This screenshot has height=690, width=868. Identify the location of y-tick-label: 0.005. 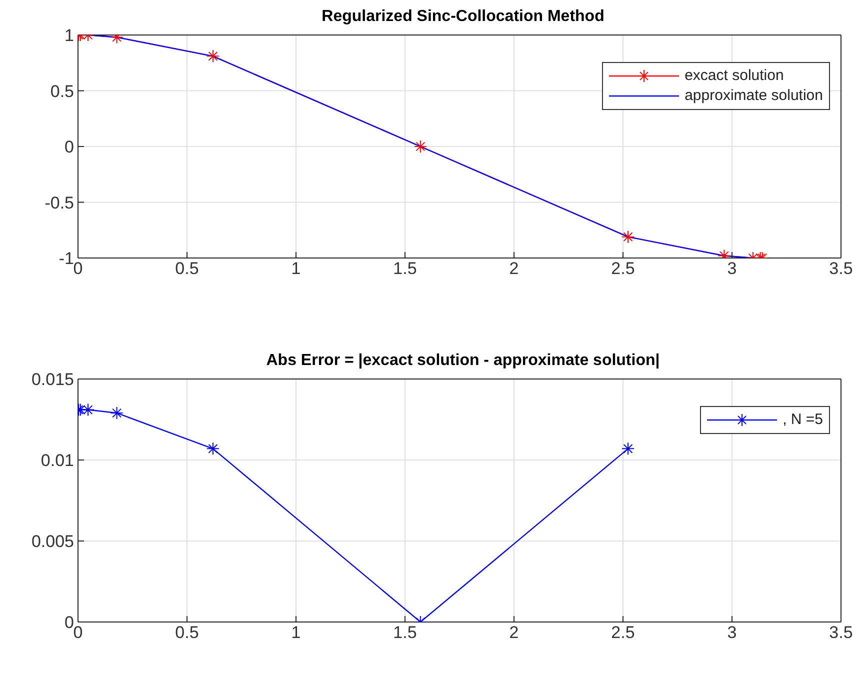
(52, 542).